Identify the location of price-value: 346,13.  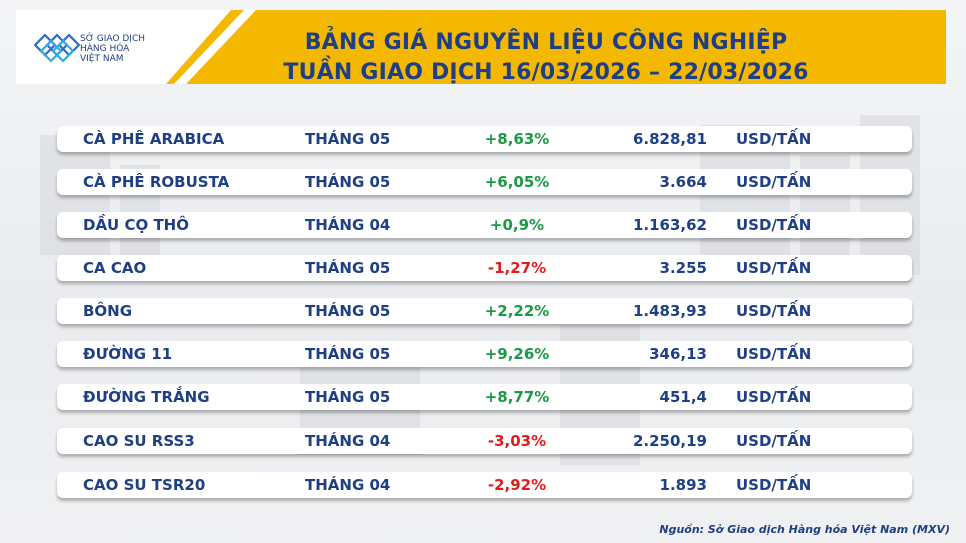
(678, 354).